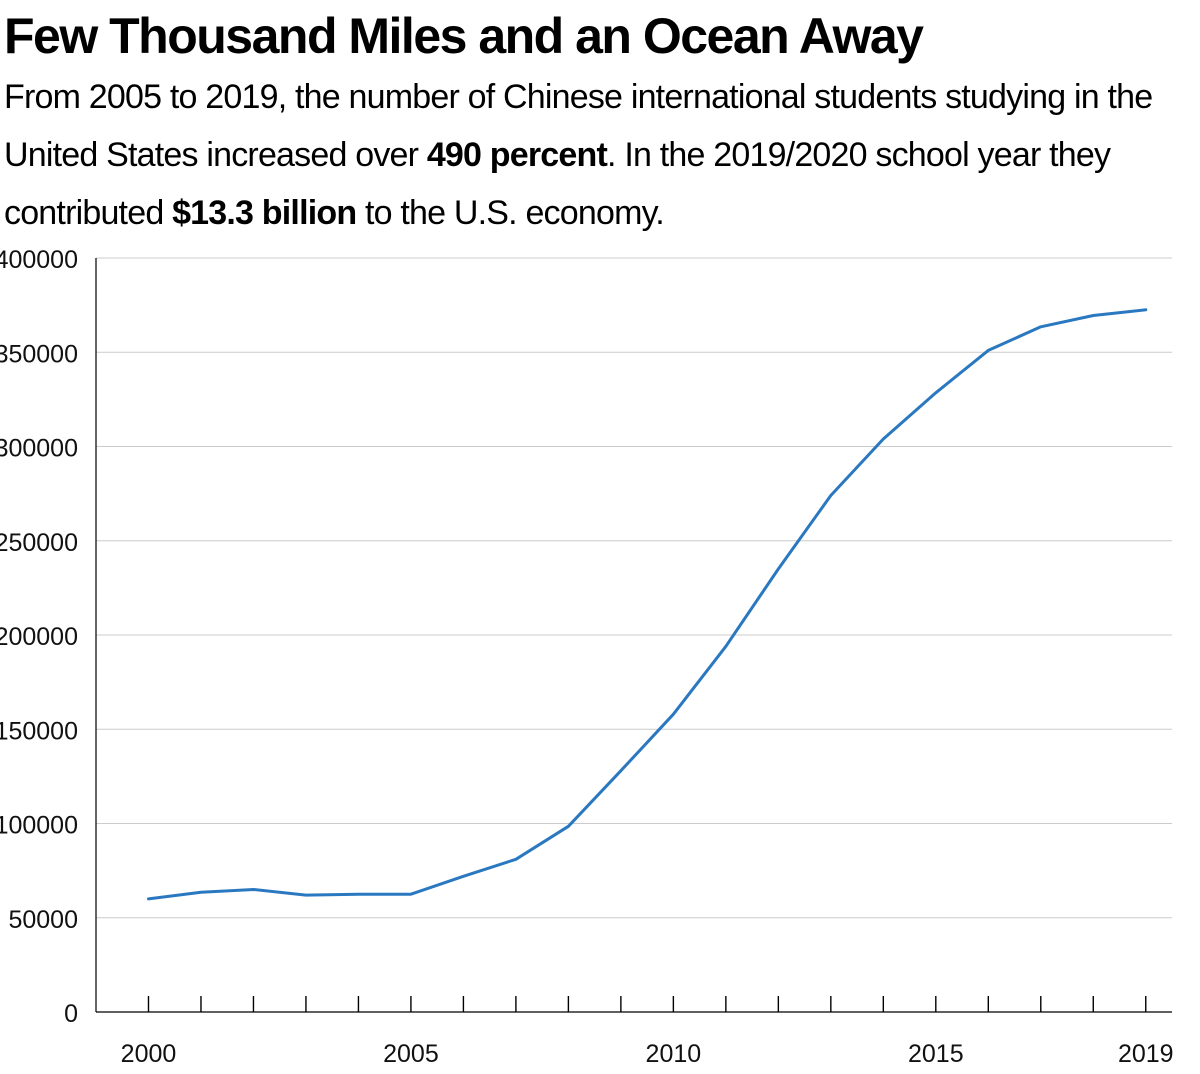  Describe the element at coordinates (39, 449) in the screenshot. I see `y-tick-label: 300000` at that location.